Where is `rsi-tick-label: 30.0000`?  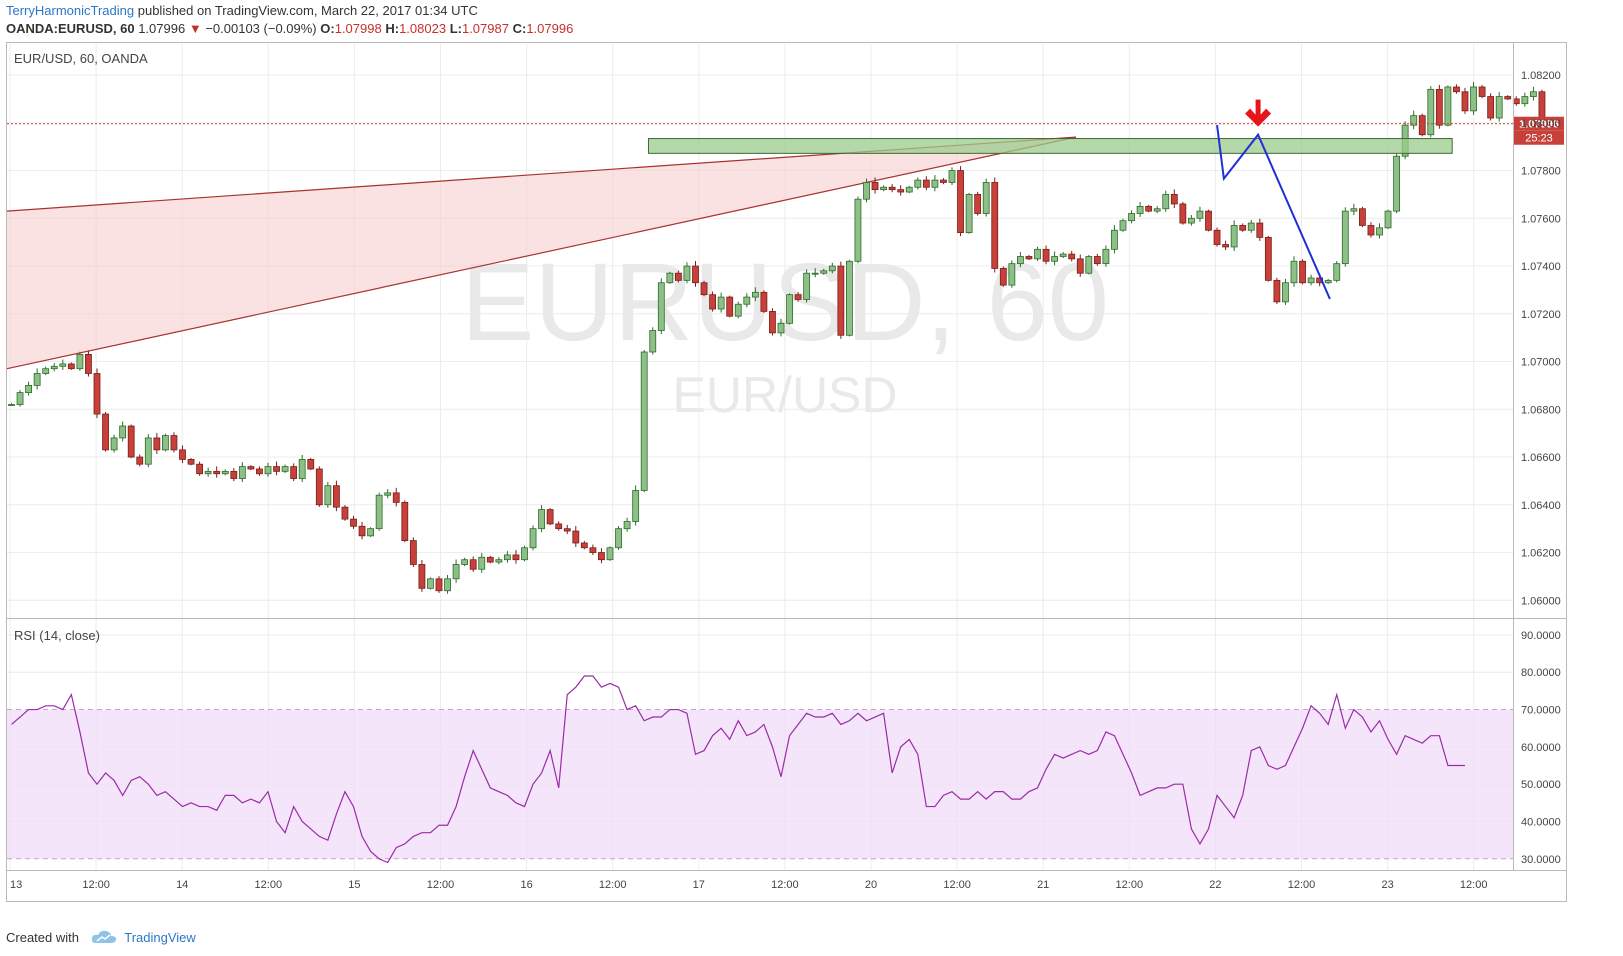
rsi-tick-label: 30.0000 is located at coordinates (1541, 860).